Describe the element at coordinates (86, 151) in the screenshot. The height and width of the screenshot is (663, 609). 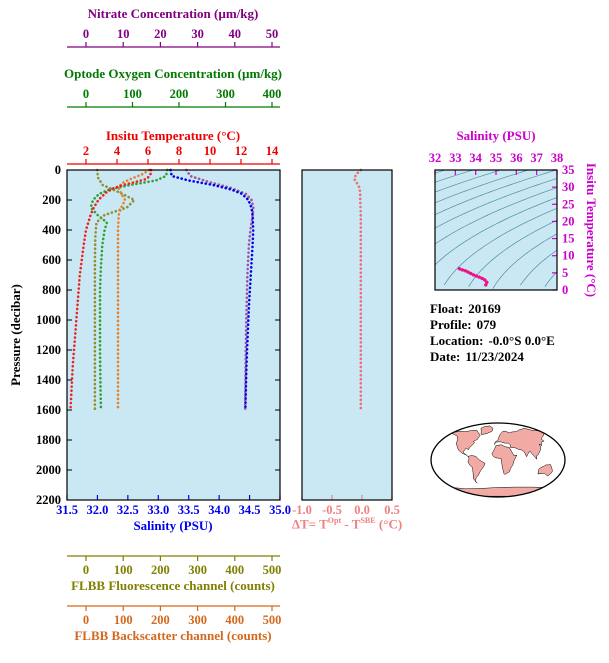
I see `temperature-tick-label: 2` at that location.